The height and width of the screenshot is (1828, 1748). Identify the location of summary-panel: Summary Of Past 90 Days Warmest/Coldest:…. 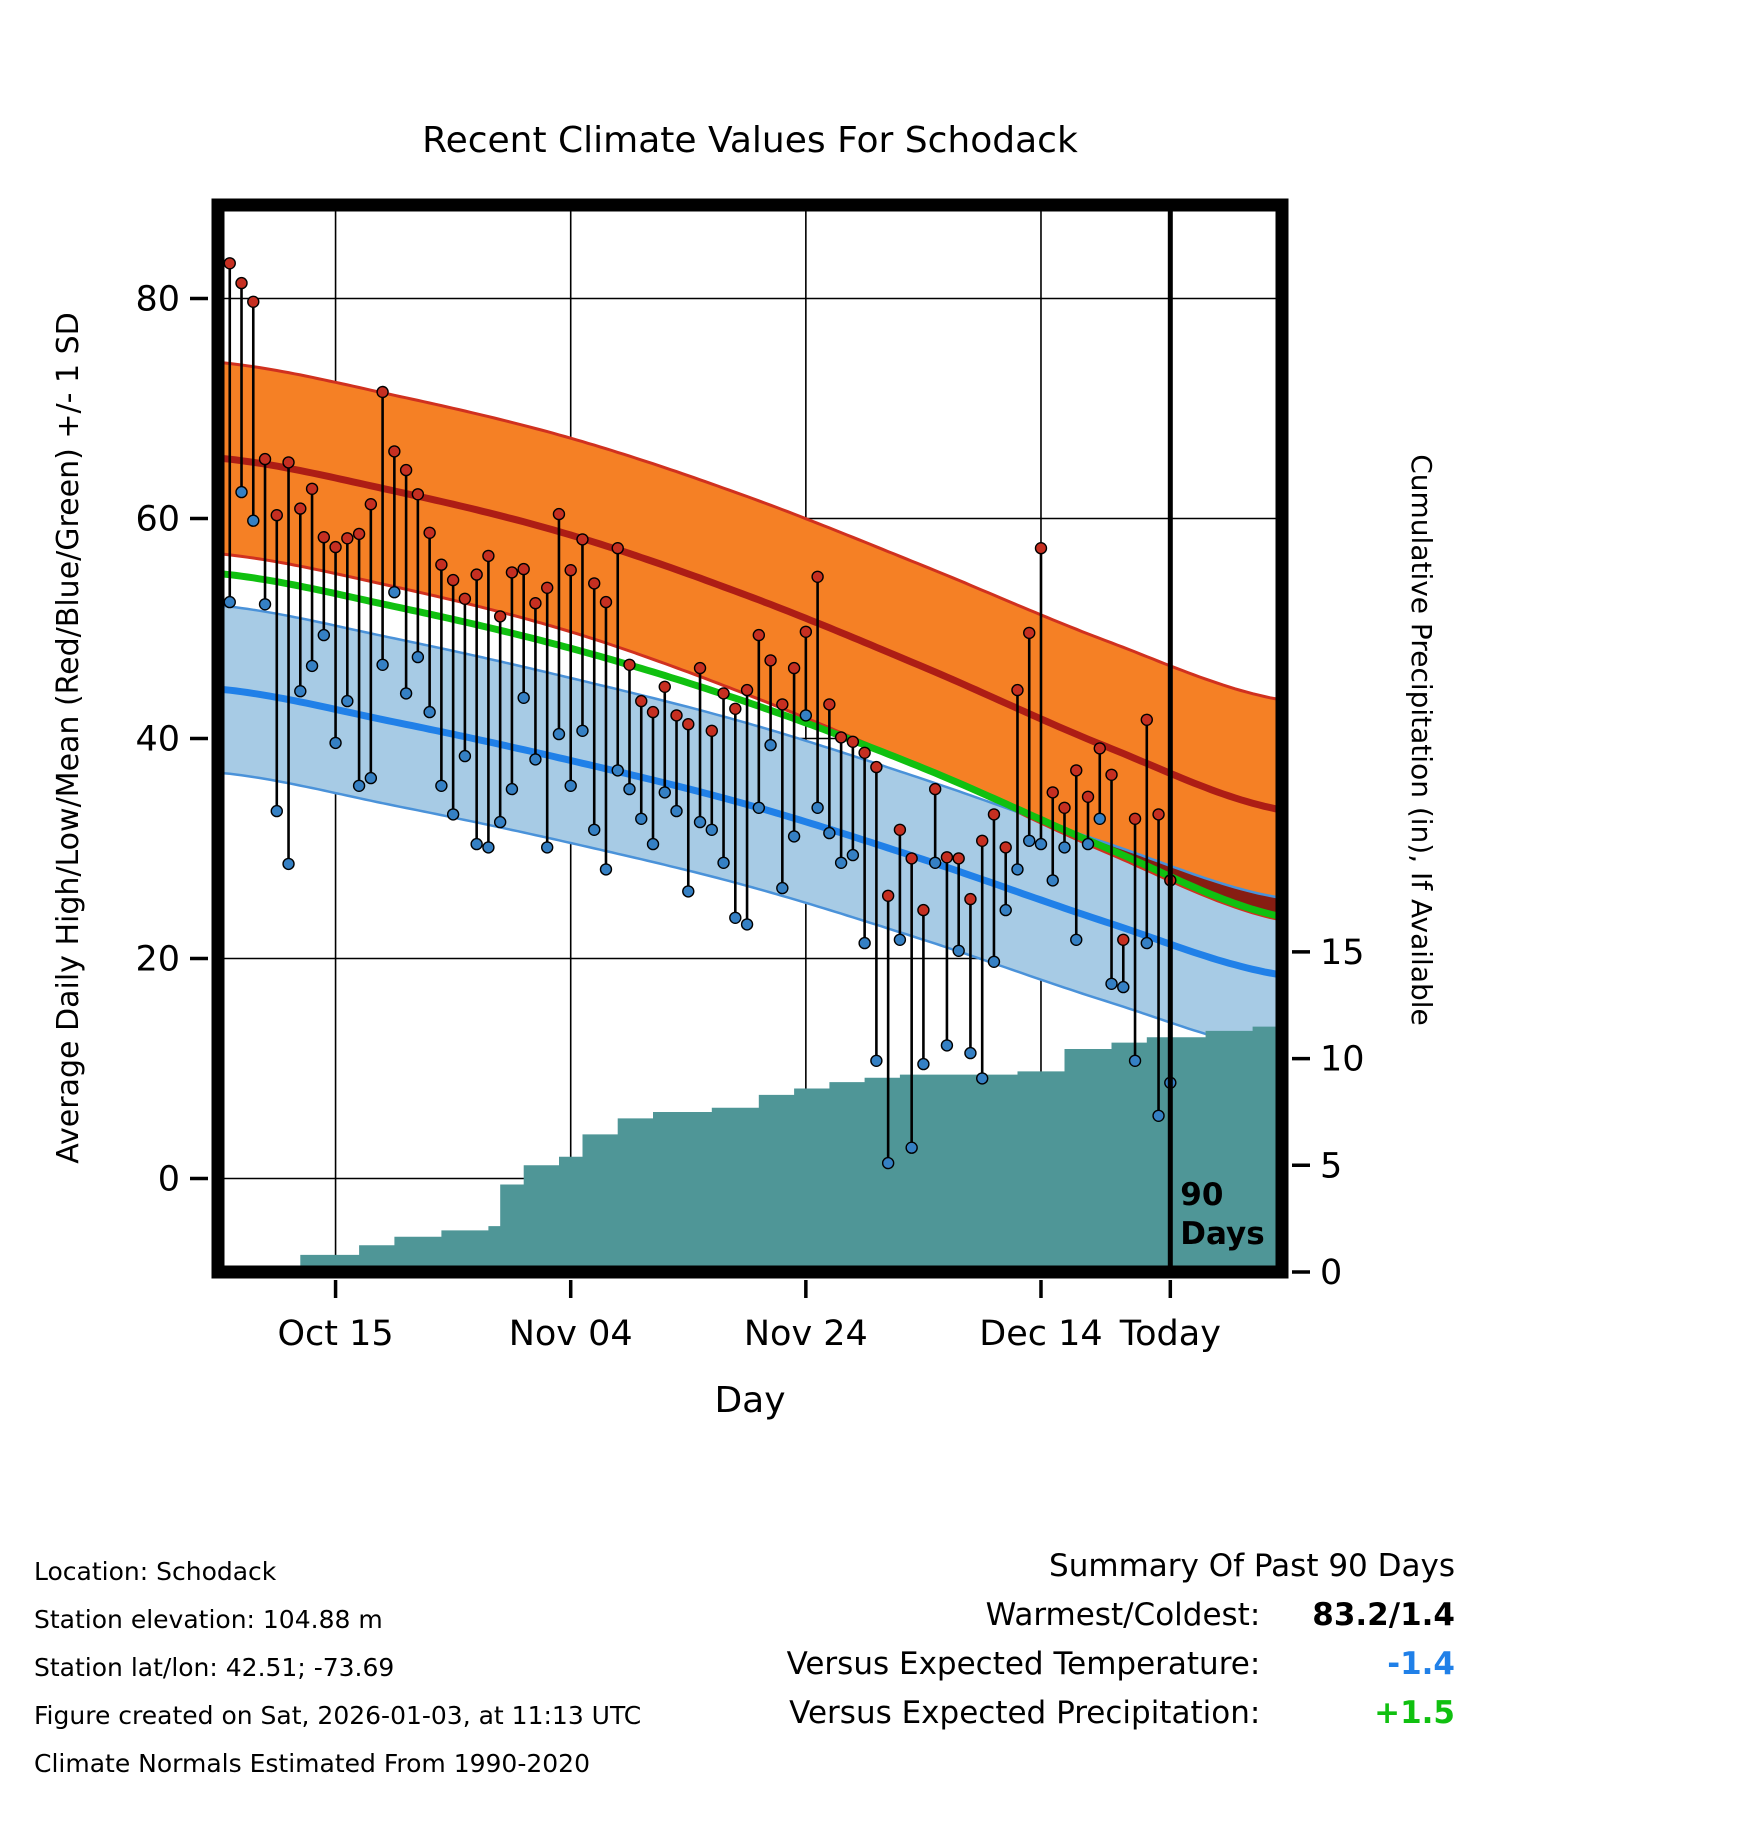
(1095, 1640).